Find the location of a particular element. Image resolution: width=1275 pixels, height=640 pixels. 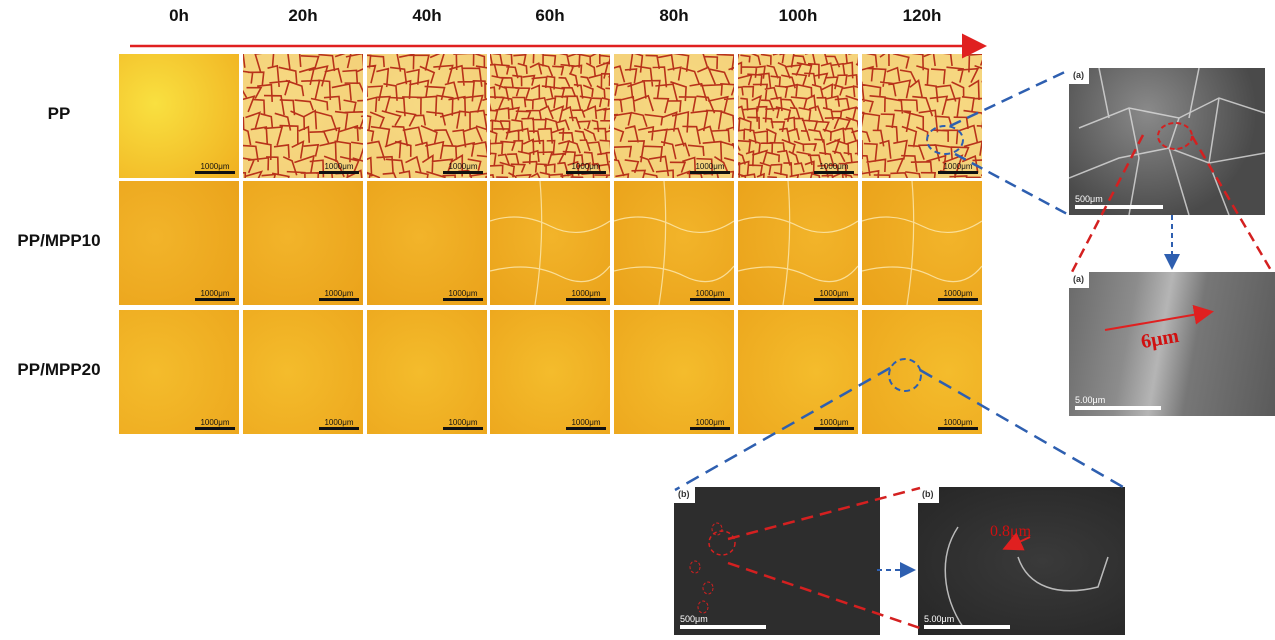

micrograph-PP/MPP20-60h: 1000μm is located at coordinates (550, 372).